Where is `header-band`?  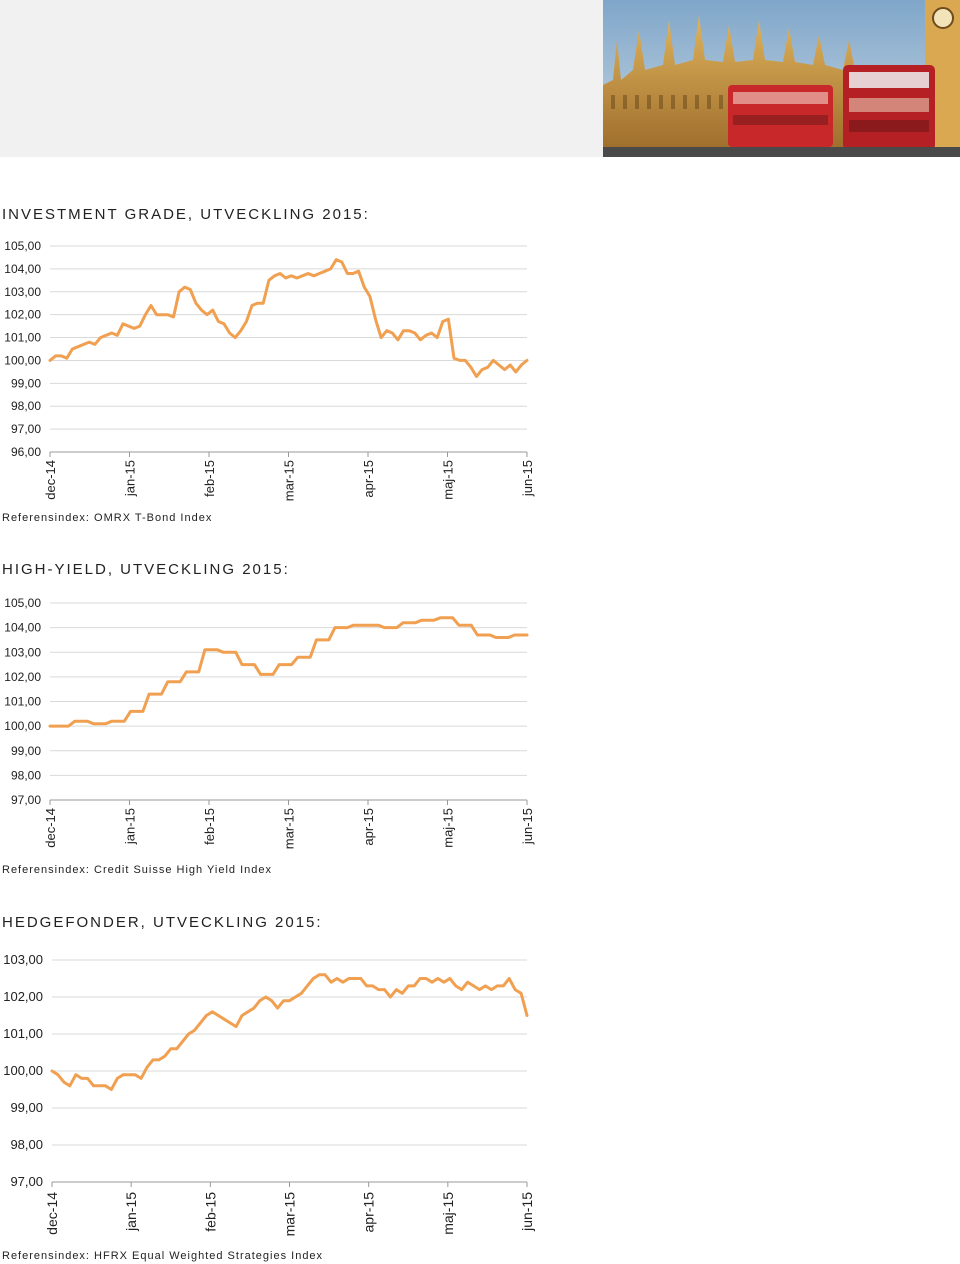 header-band is located at coordinates (301, 78).